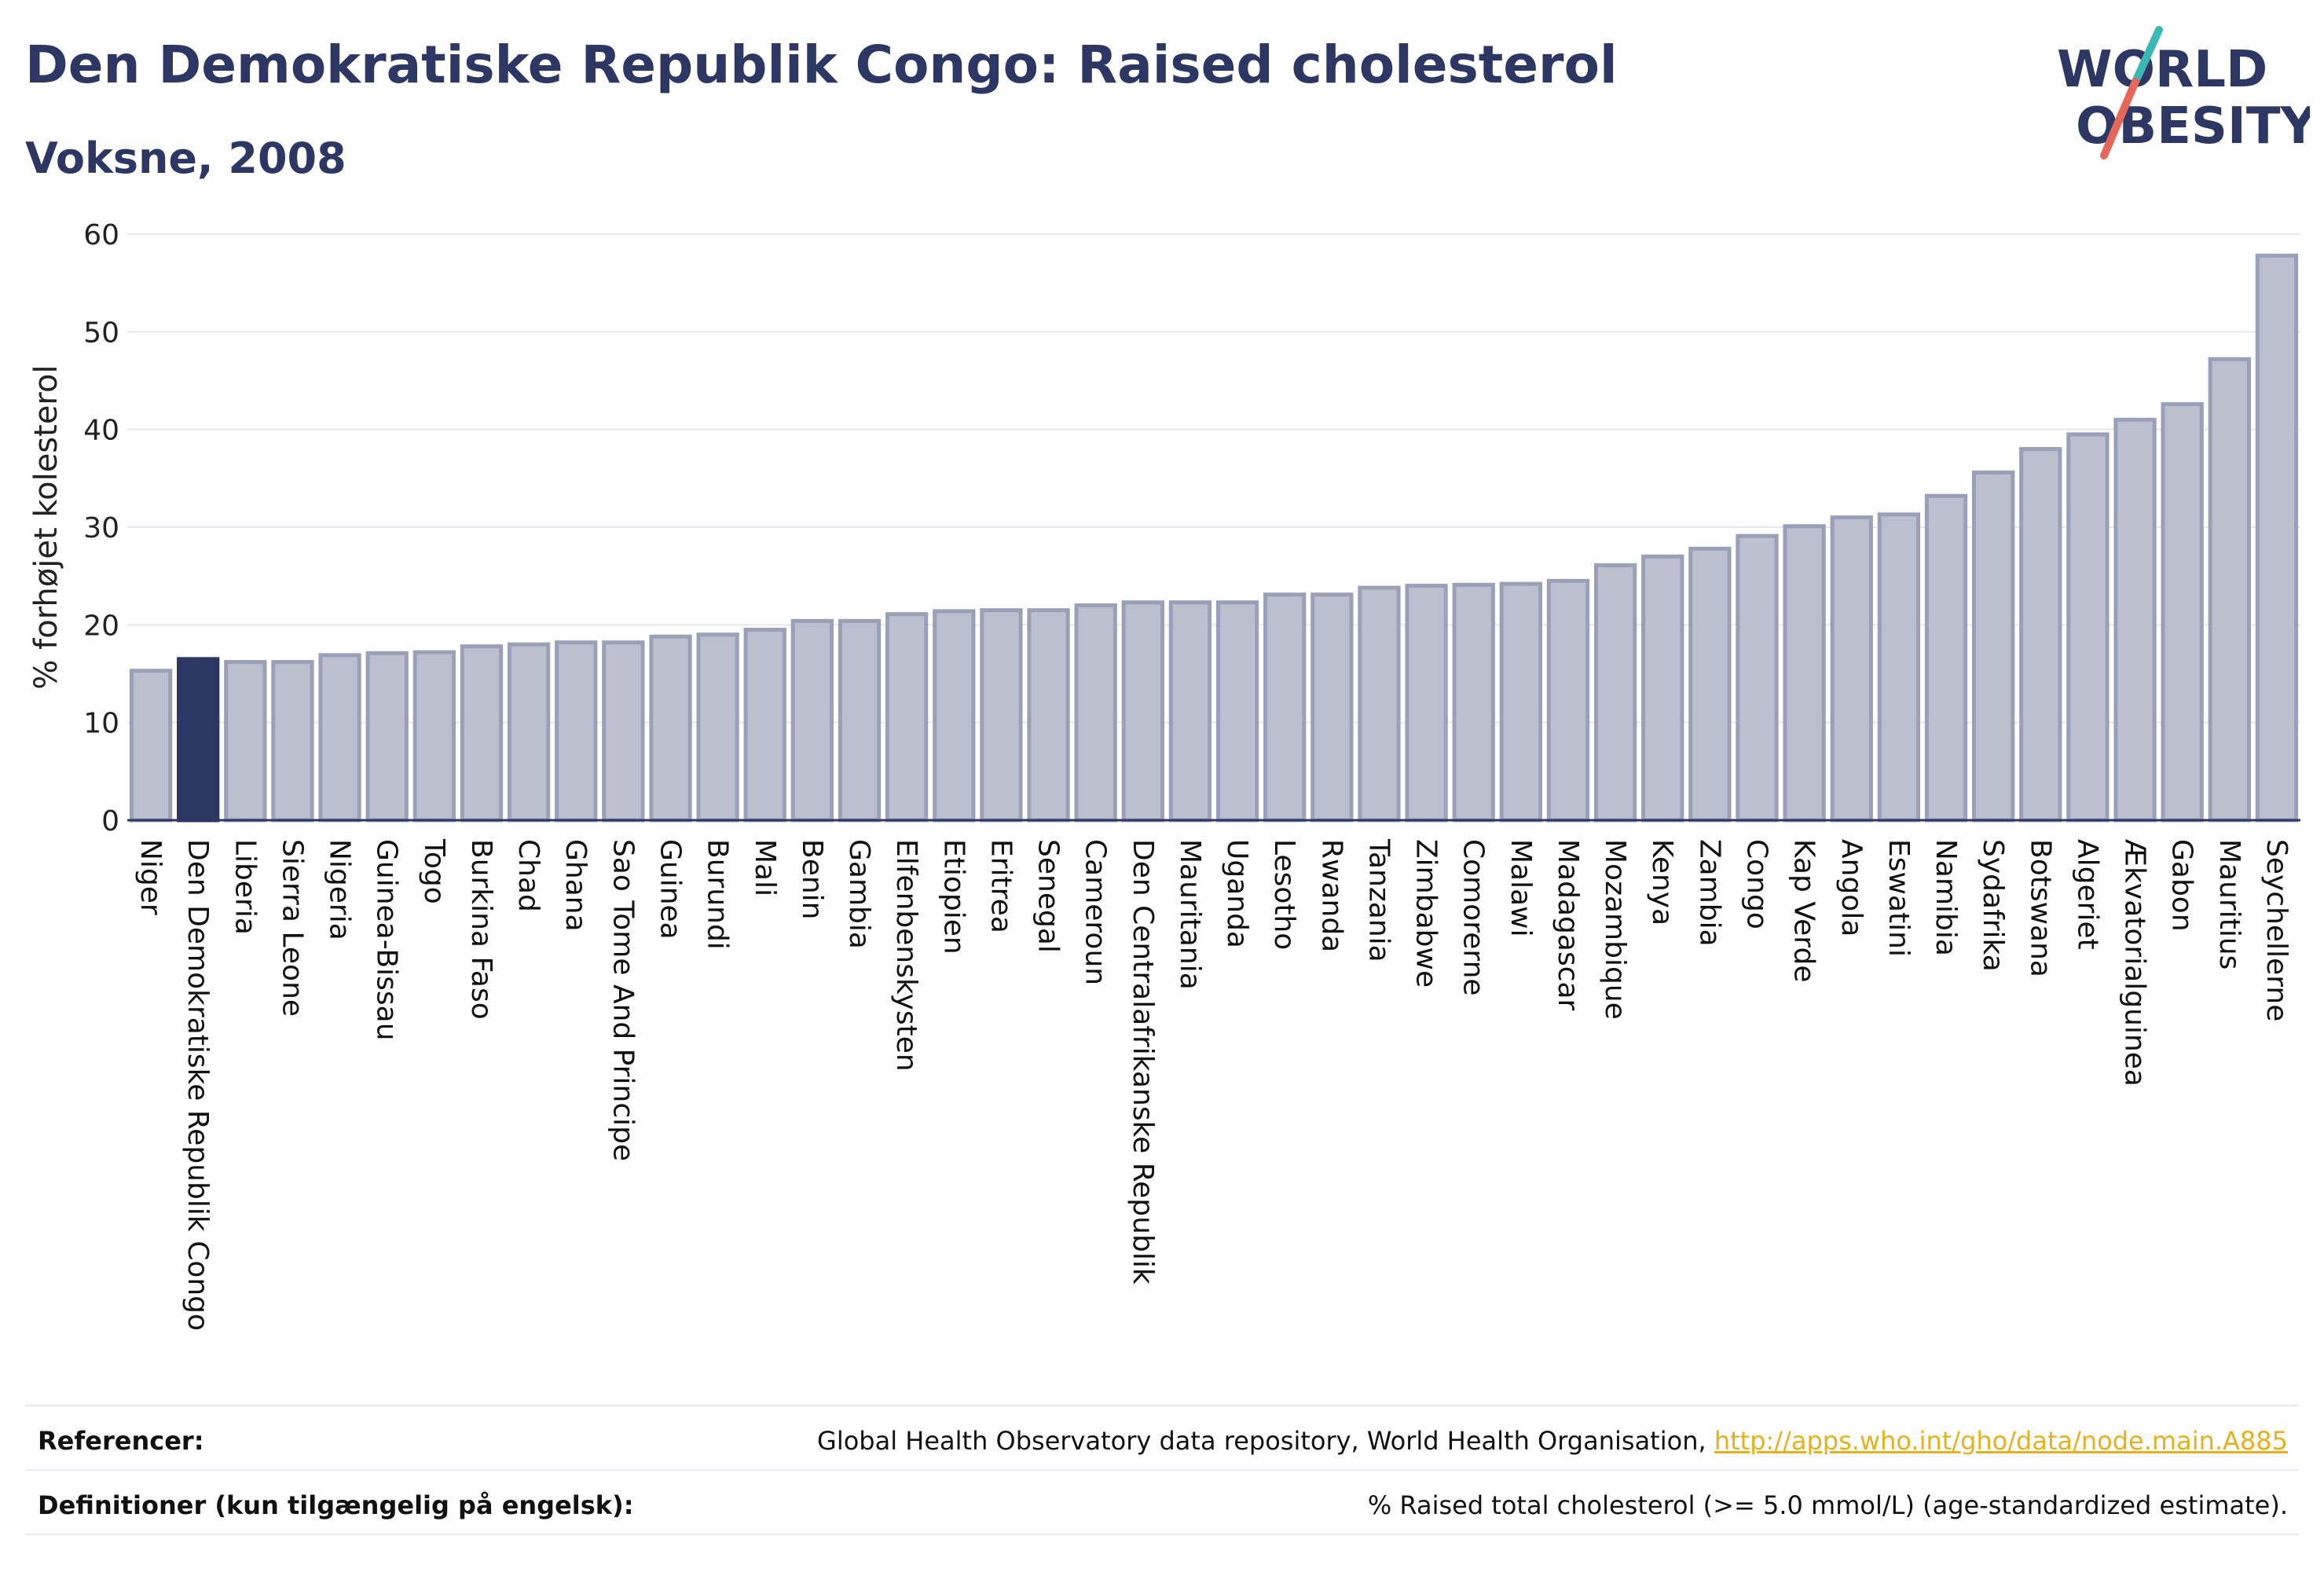  Describe the element at coordinates (1521, 888) in the screenshot. I see `x-tick-label: Malawi` at that location.